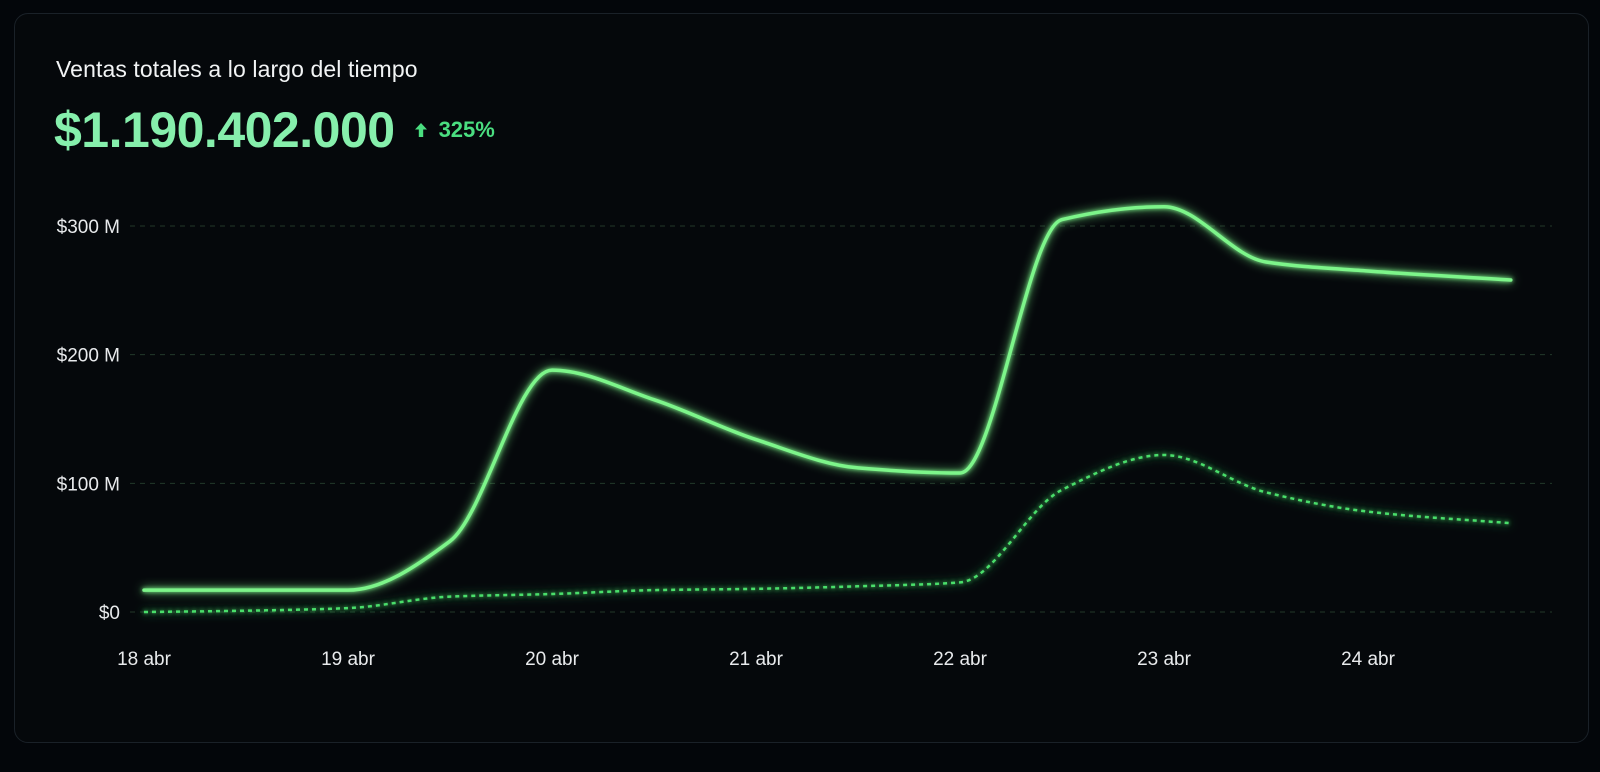 Image resolution: width=1600 pixels, height=772 pixels. Describe the element at coordinates (348, 659) in the screenshot. I see `x-tick-label: 19 abr` at that location.